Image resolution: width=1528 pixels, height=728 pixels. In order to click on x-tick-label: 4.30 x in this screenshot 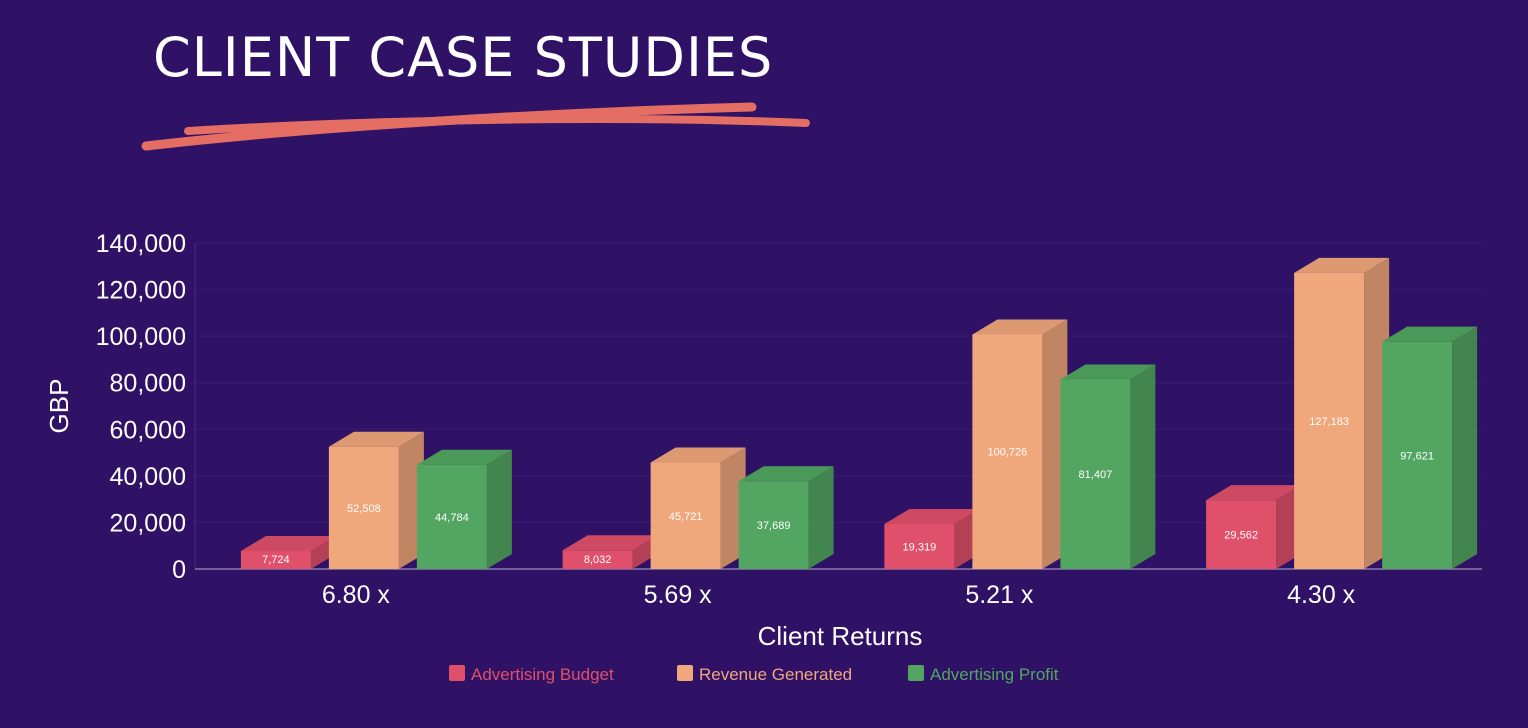, I will do `click(1321, 595)`.